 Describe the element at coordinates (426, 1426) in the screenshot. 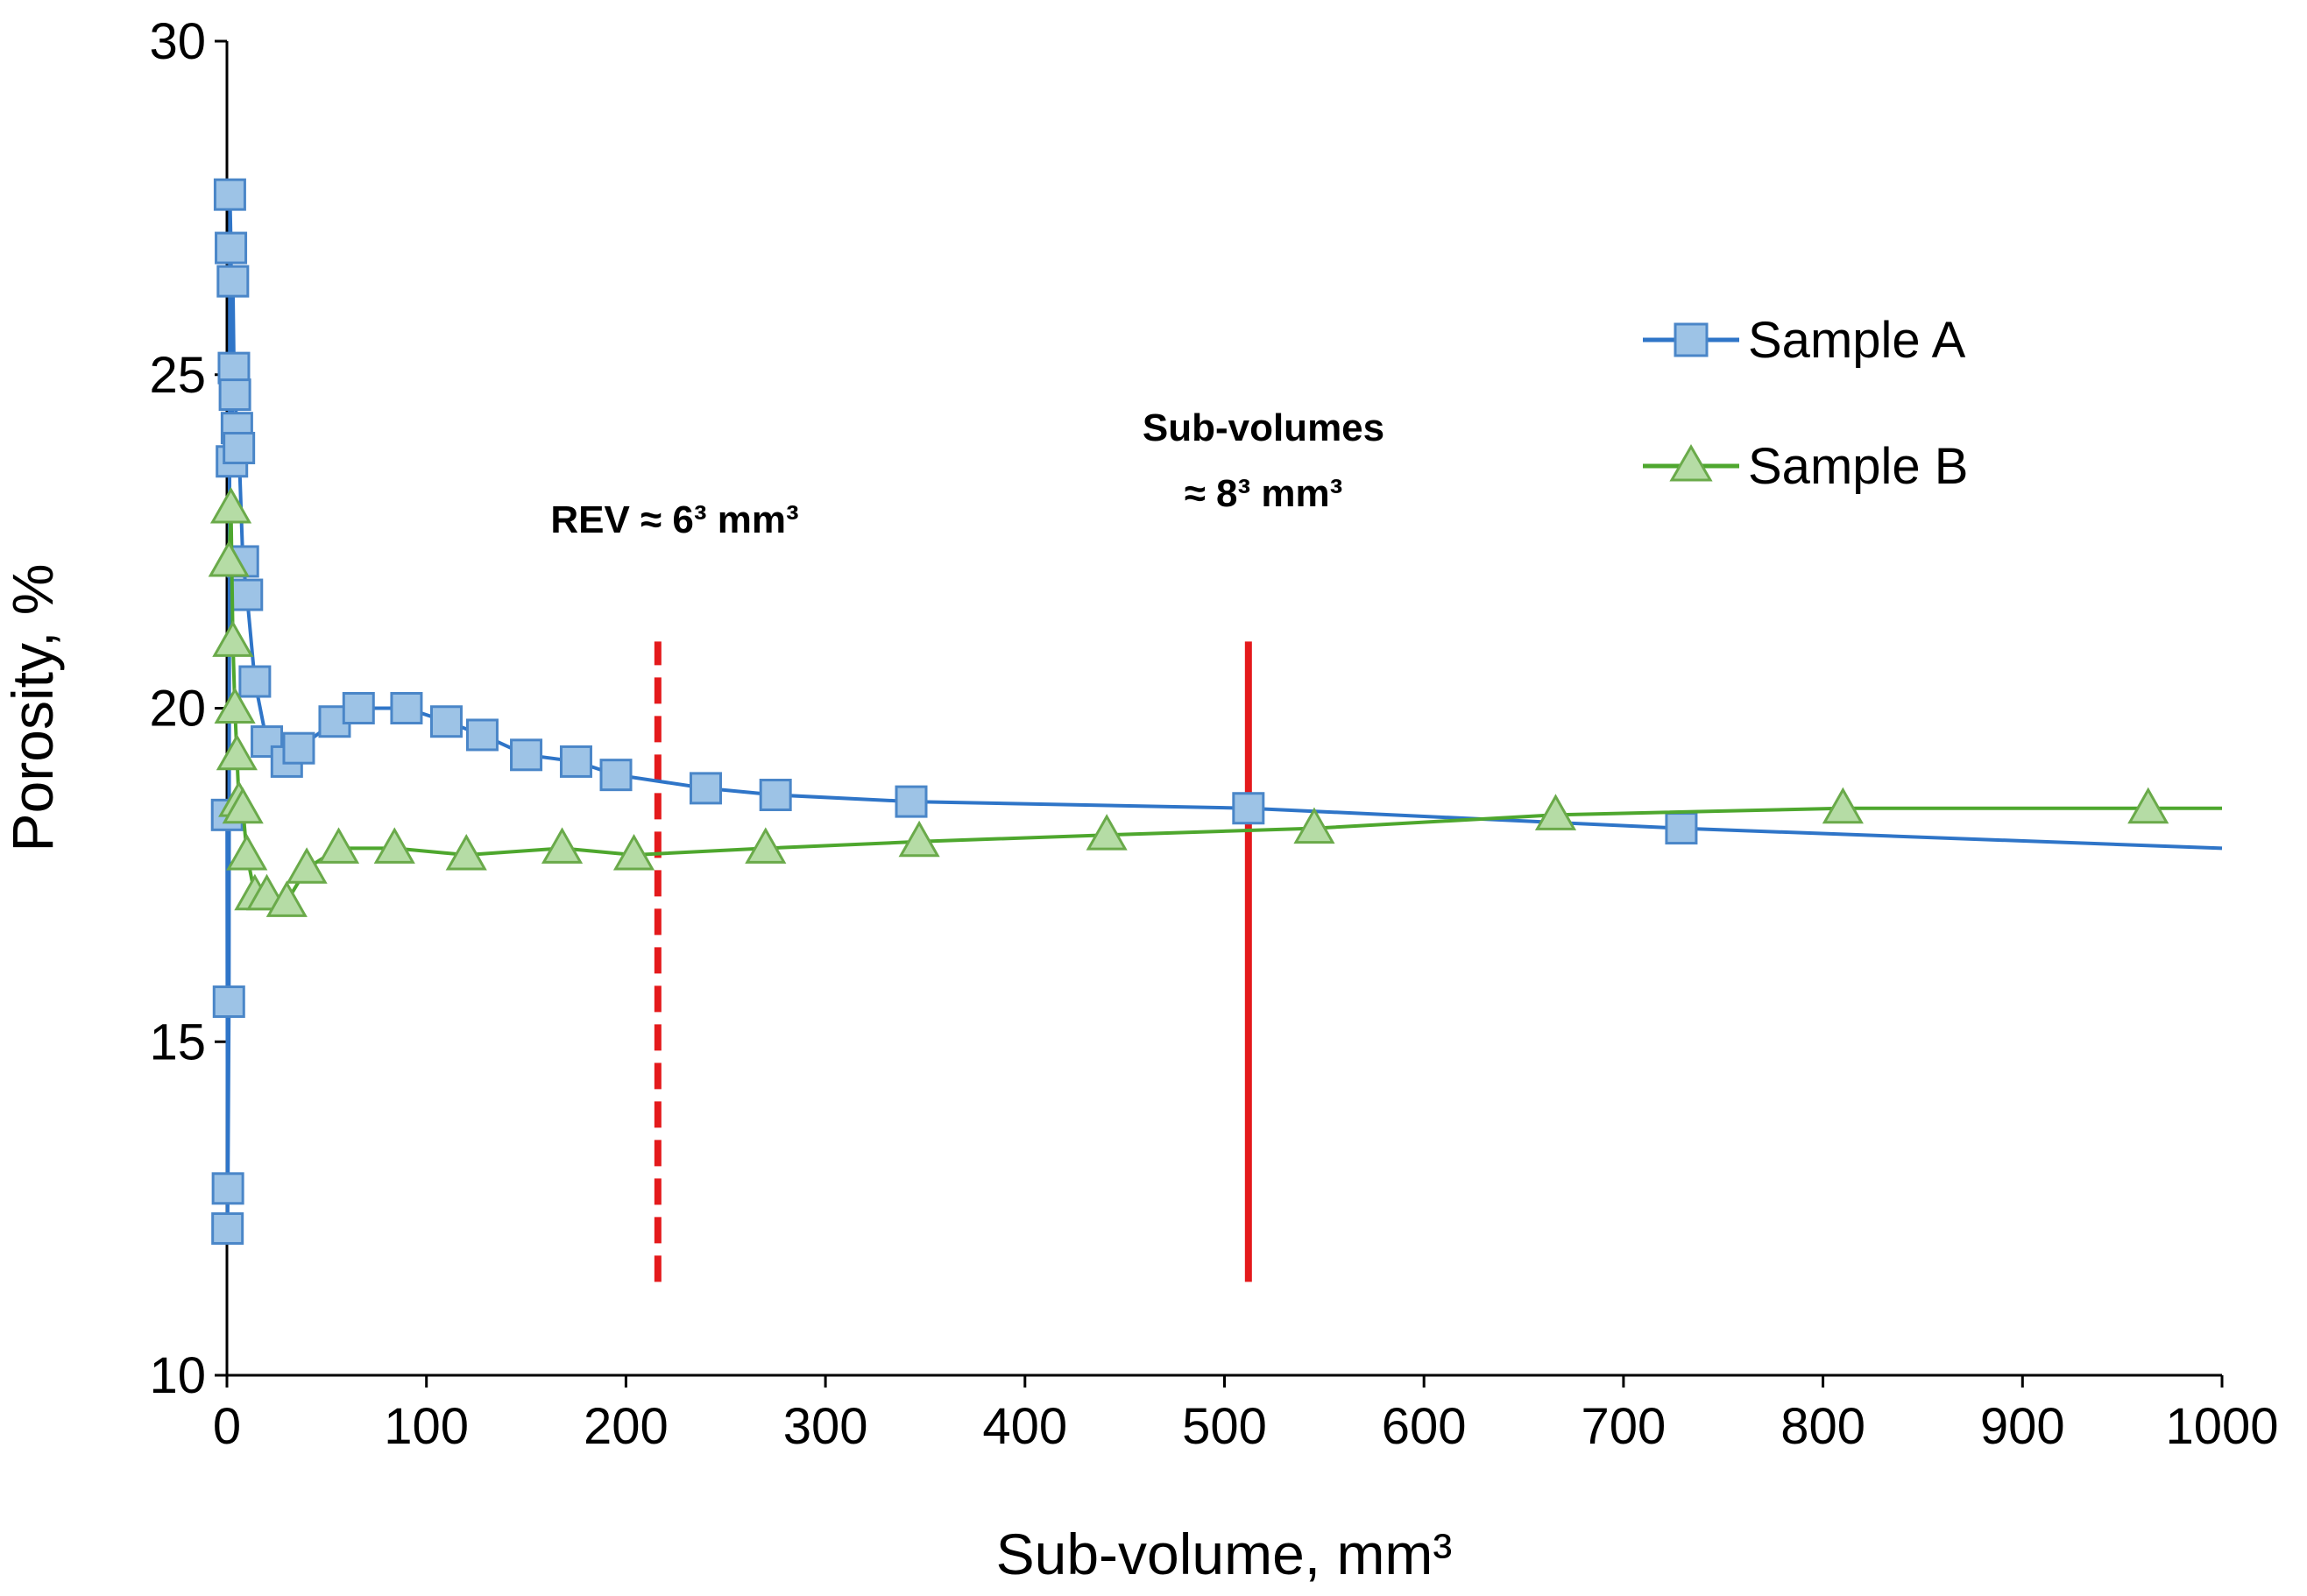

I see `x-tick-label: 100` at that location.